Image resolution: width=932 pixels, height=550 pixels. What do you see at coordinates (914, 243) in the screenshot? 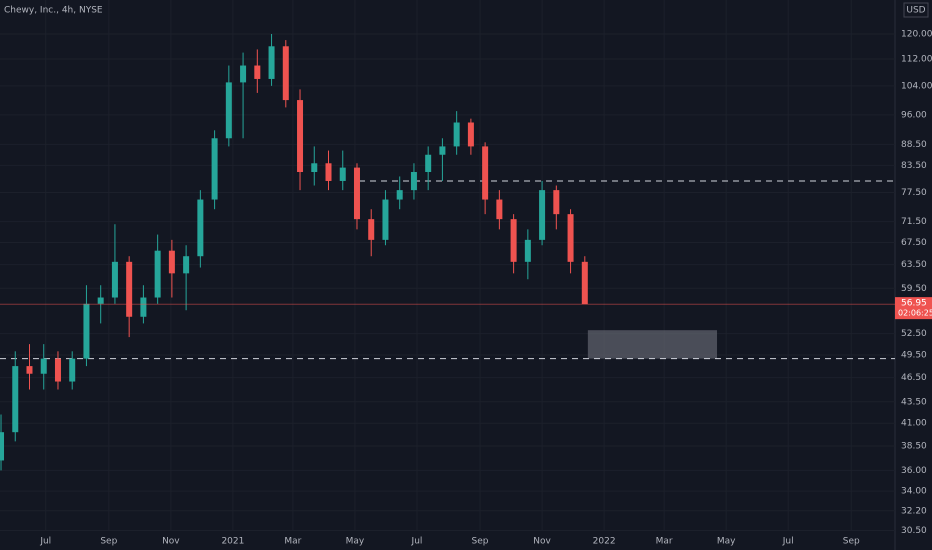
I see `y-tick-label: 67.50` at bounding box center [914, 243].